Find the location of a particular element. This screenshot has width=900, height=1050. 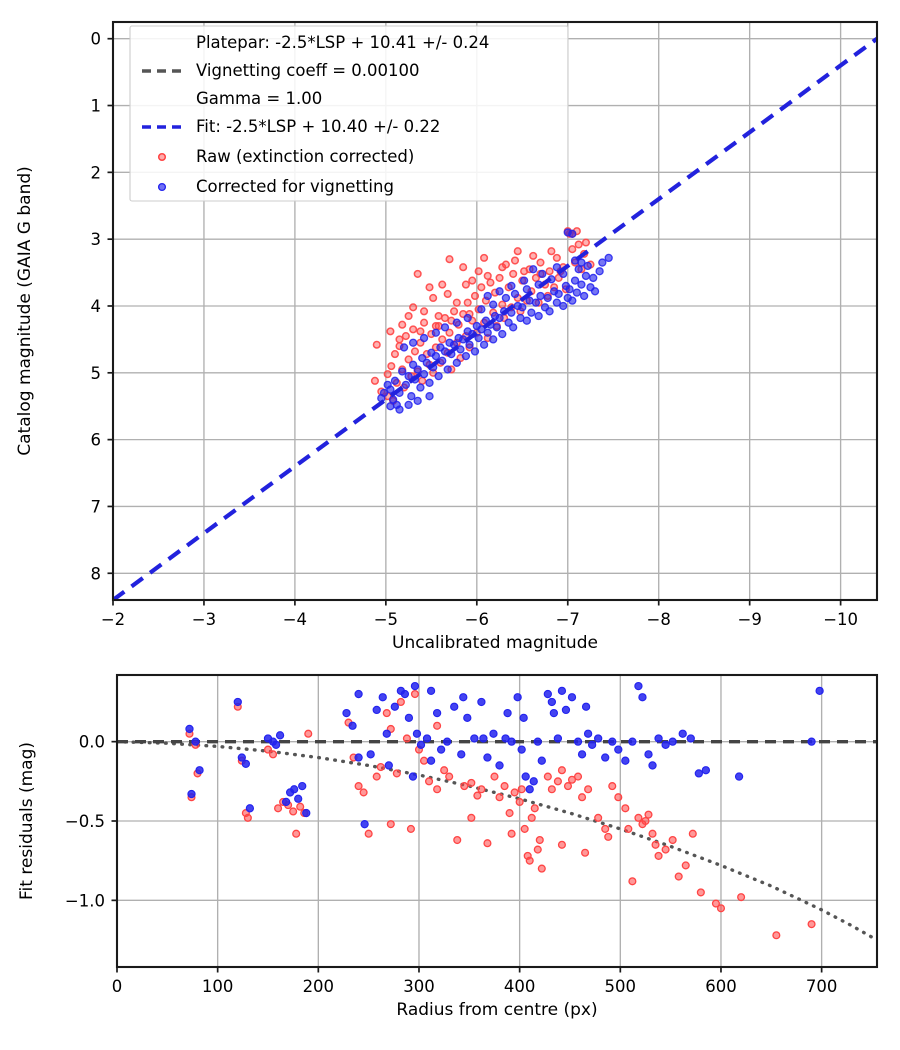

tick-label-x: 300 is located at coordinates (419, 986).